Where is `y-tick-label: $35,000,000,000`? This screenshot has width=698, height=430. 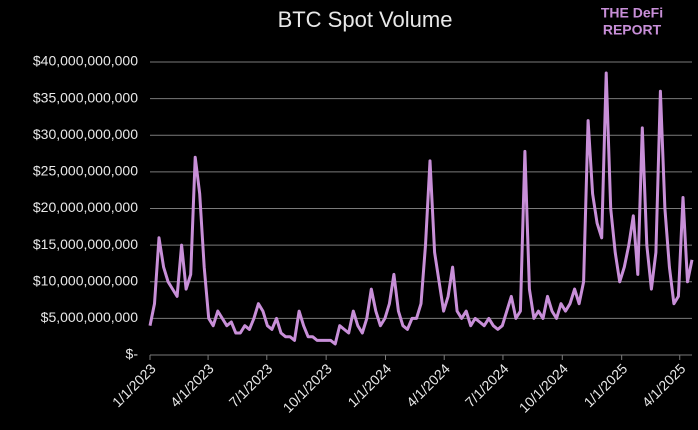 y-tick-label: $35,000,000,000 is located at coordinates (85, 97).